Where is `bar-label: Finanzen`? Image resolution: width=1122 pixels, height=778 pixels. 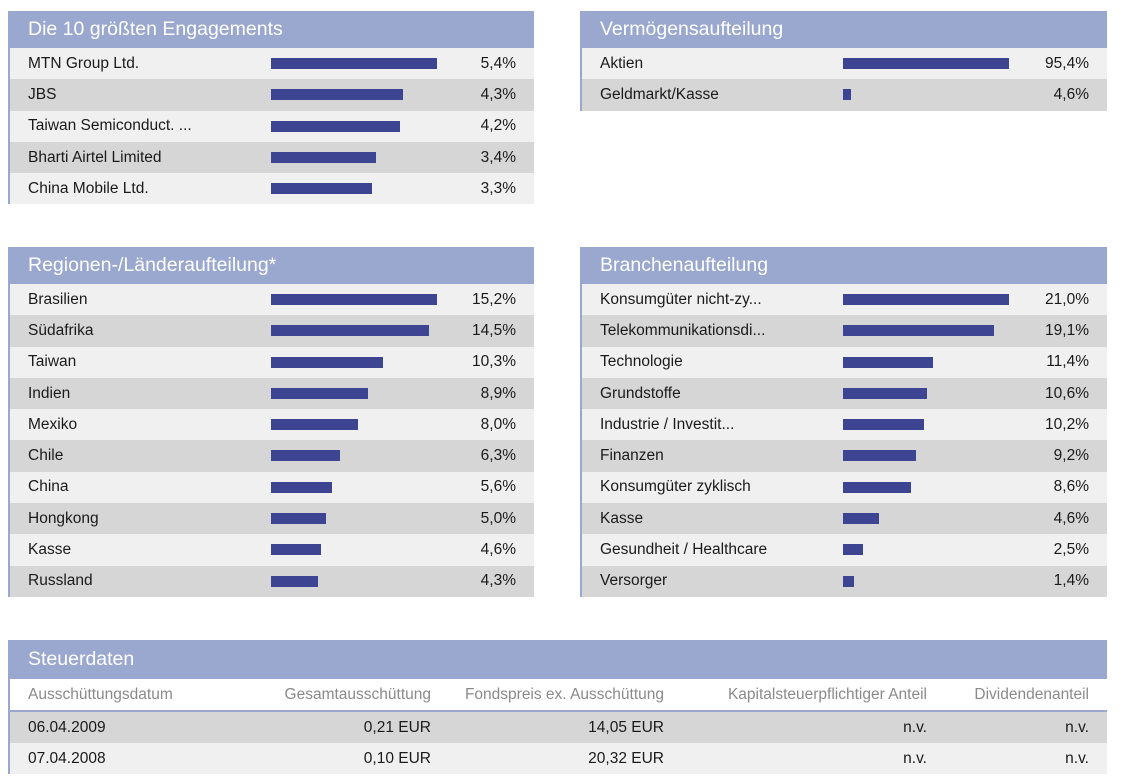
bar-label: Finanzen is located at coordinates (632, 456).